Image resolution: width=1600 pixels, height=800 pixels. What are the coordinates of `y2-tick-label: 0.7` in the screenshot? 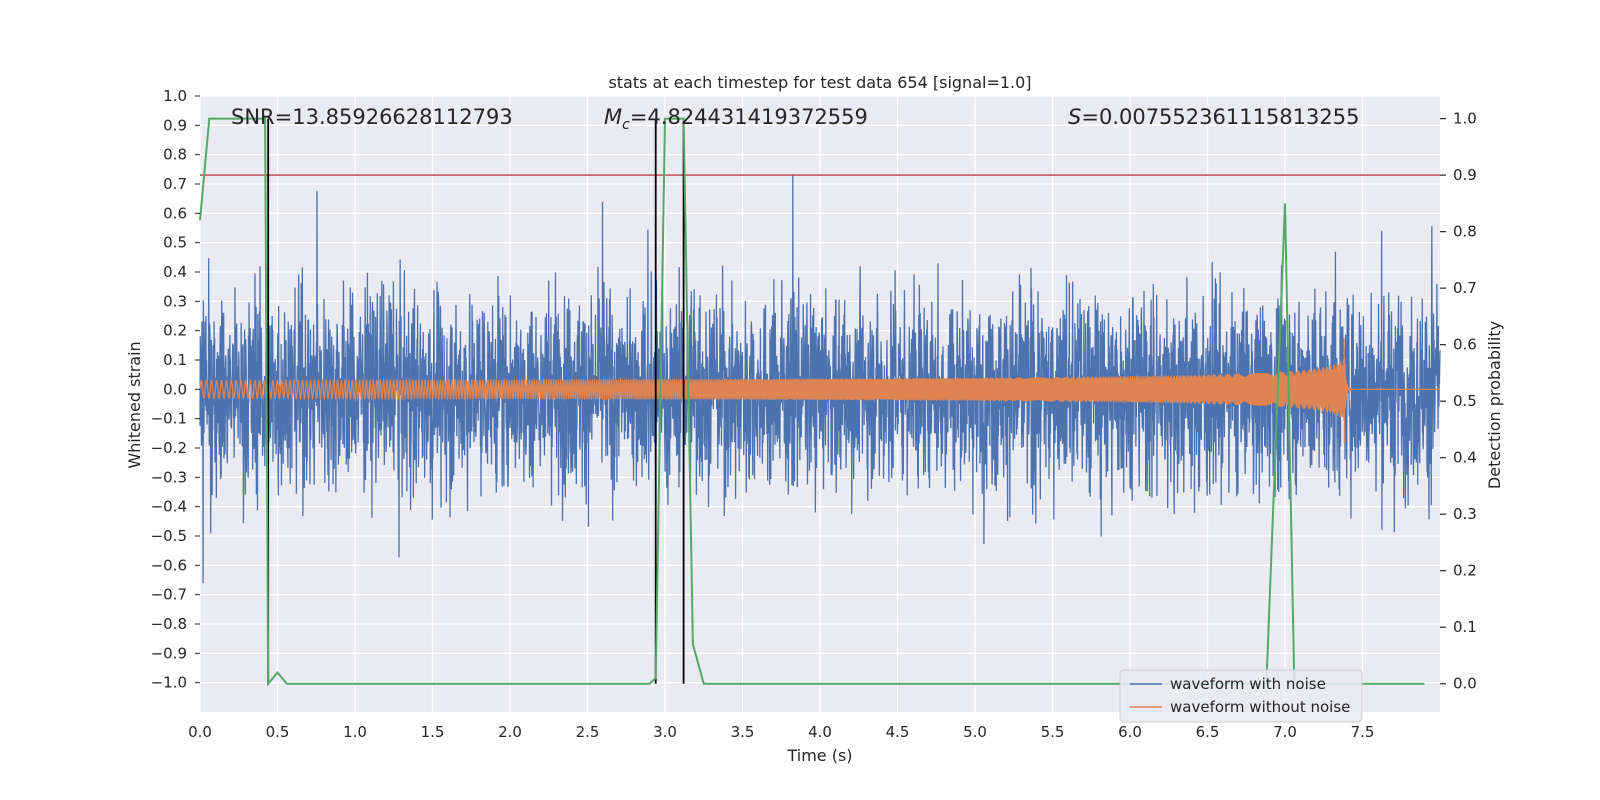 It's located at (1465, 288).